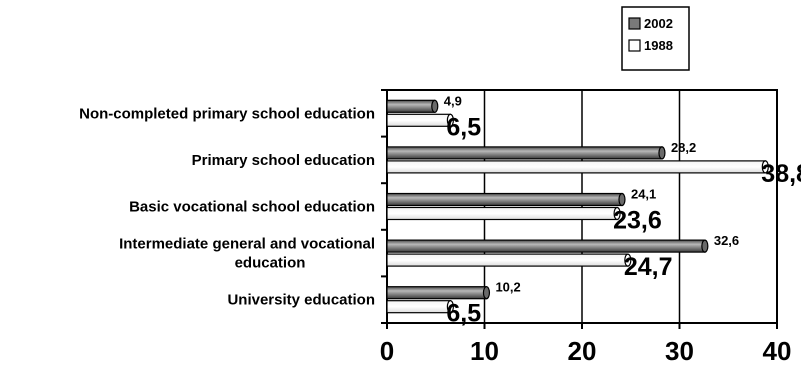 This screenshot has width=801, height=366. What do you see at coordinates (648, 267) in the screenshot?
I see `data-label-1988-3: 24,7` at bounding box center [648, 267].